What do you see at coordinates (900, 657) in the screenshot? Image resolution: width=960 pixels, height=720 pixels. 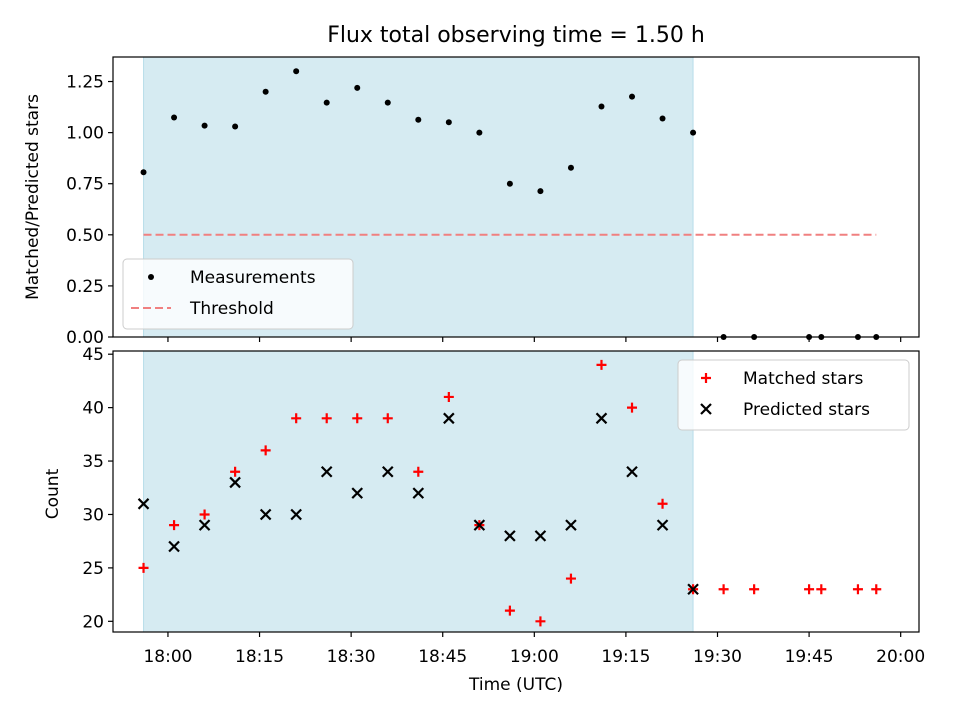 I see `x-tick-label: 20:00` at bounding box center [900, 657].